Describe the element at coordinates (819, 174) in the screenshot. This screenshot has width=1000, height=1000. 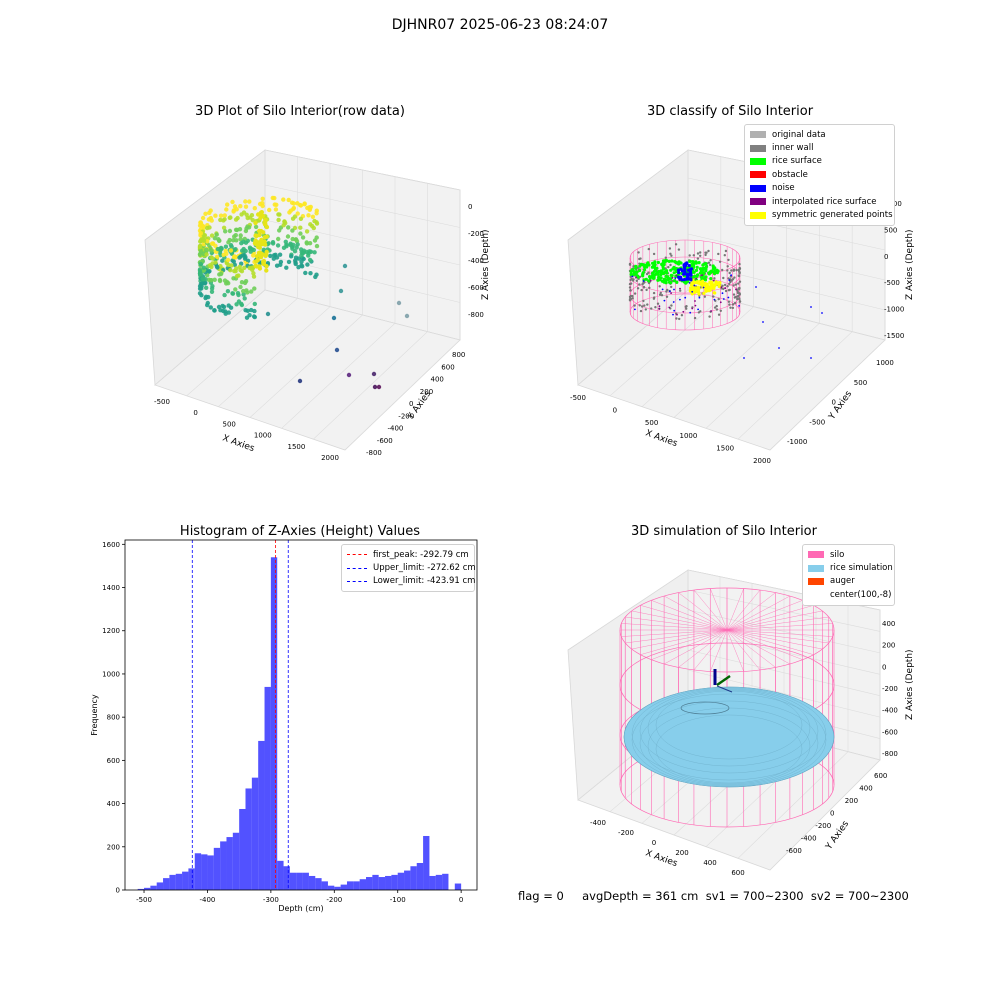
I see `legend-item: obstacle` at that location.